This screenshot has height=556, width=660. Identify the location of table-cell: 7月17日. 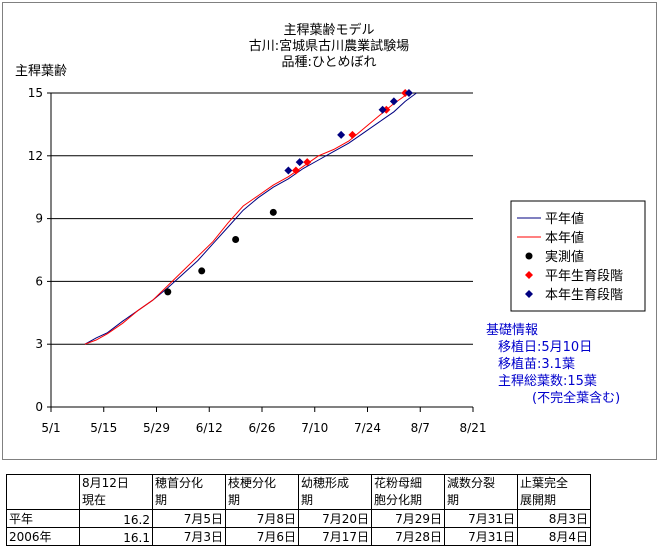
(335, 536).